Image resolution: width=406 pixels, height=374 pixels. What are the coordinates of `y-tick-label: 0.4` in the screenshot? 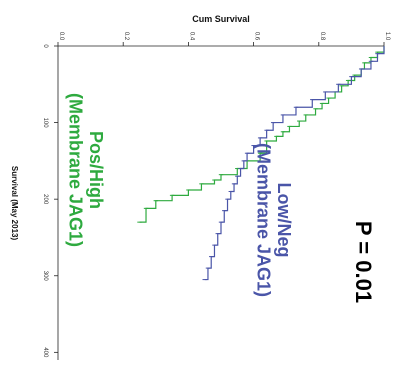 It's located at (191, 36).